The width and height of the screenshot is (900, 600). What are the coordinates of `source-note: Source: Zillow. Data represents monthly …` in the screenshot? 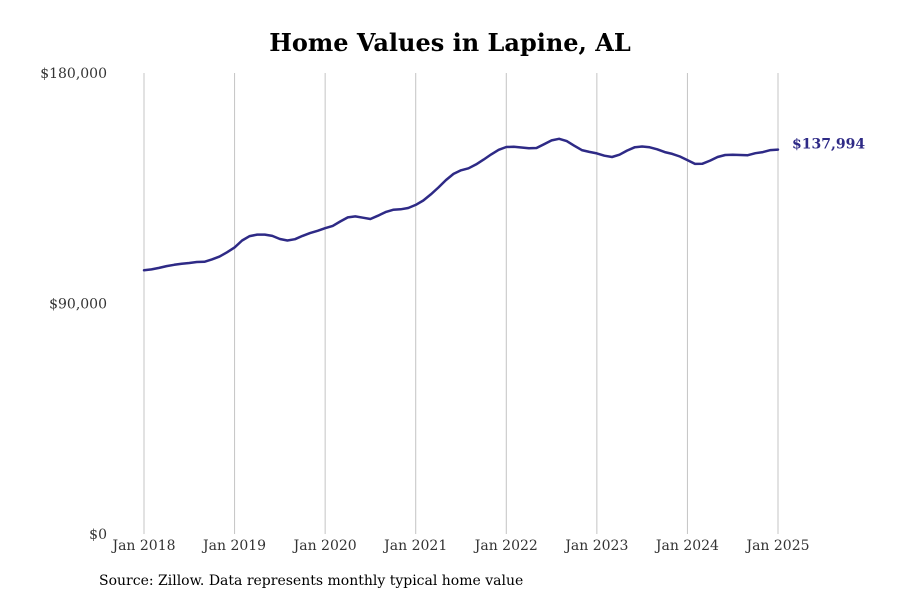 It's located at (311, 581).